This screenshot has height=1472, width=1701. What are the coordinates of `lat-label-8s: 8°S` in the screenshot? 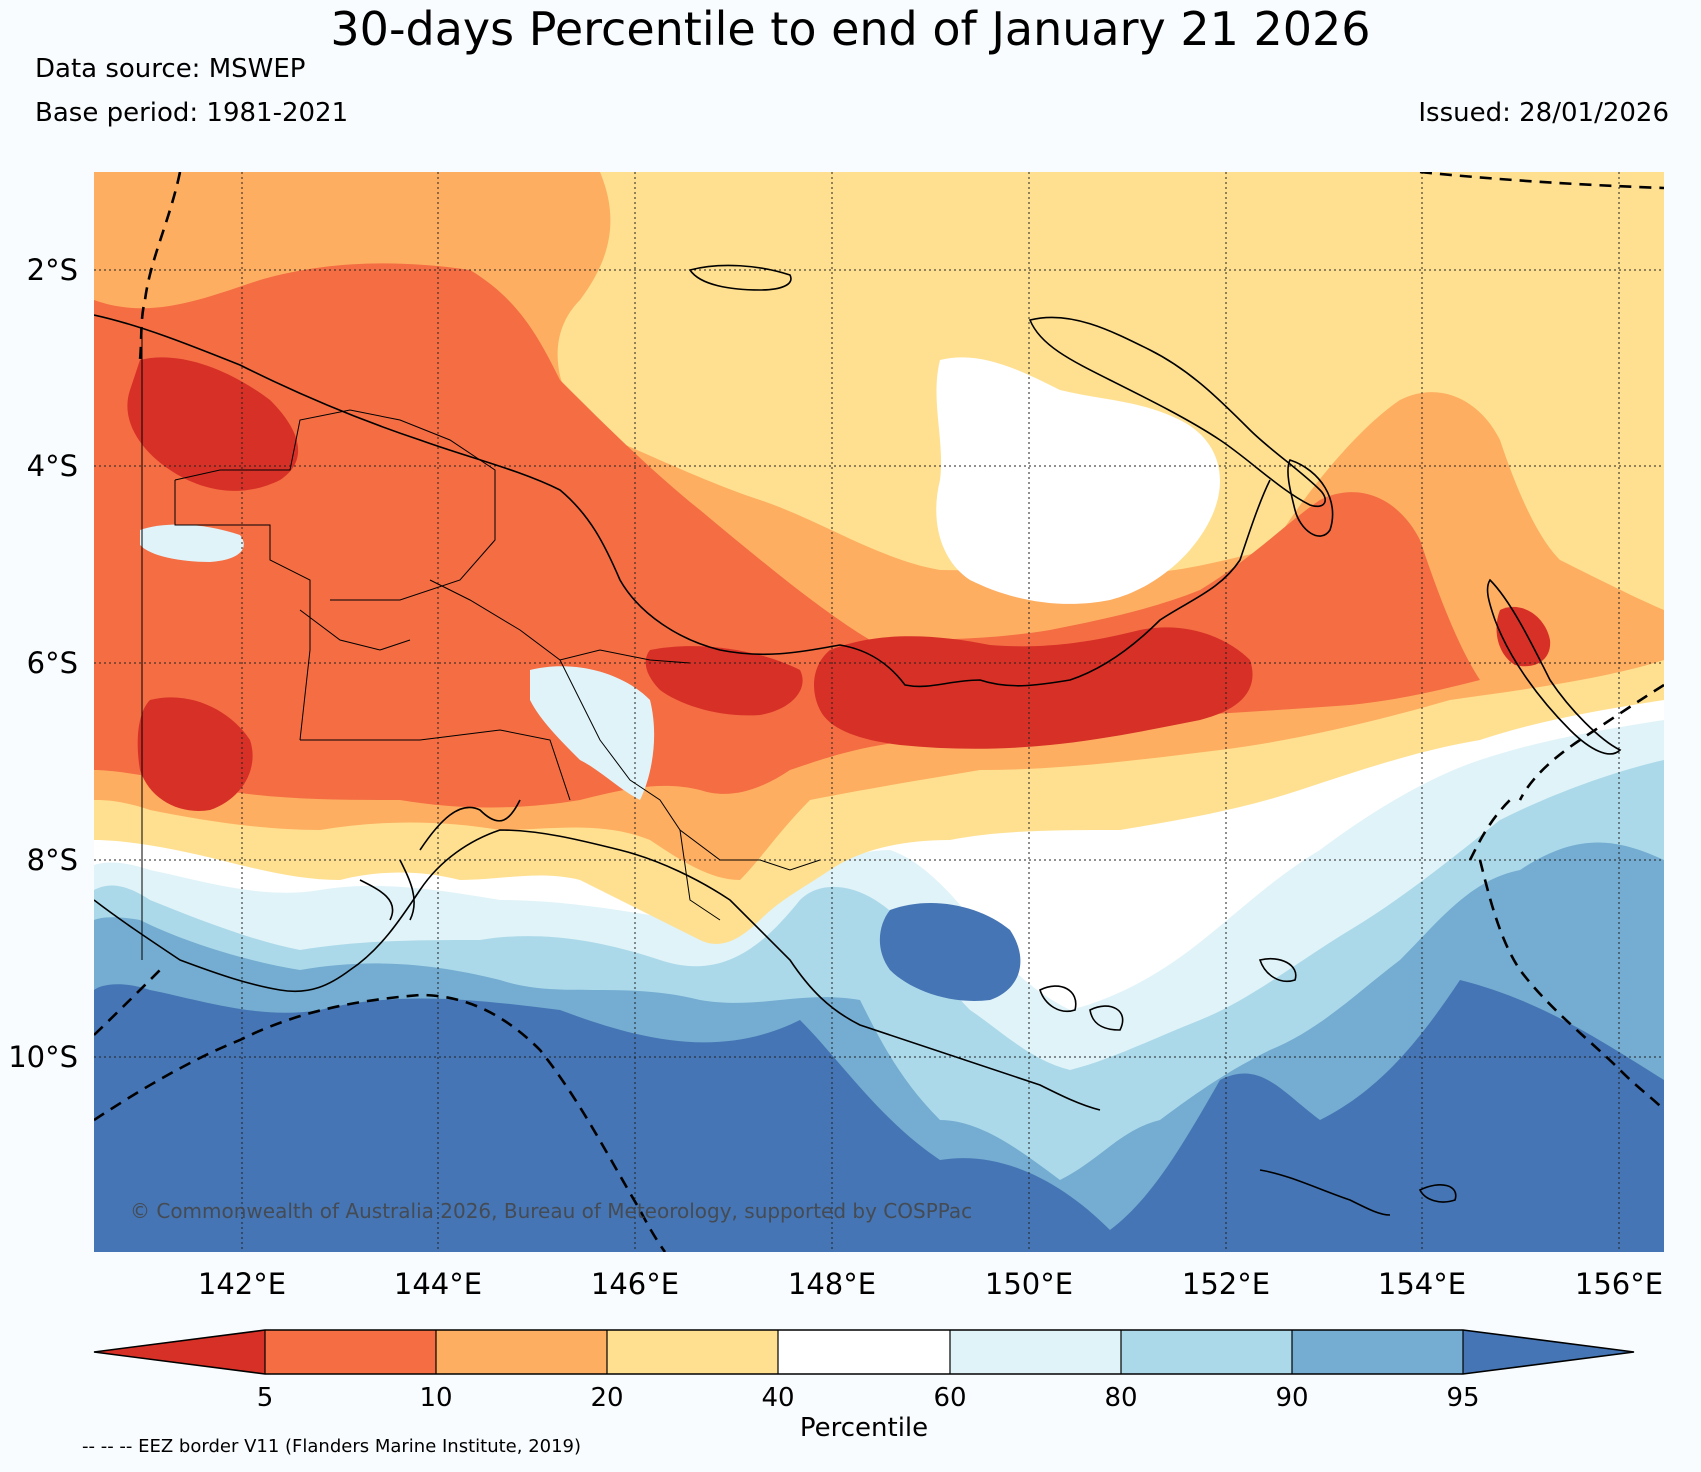 It's located at (52, 860).